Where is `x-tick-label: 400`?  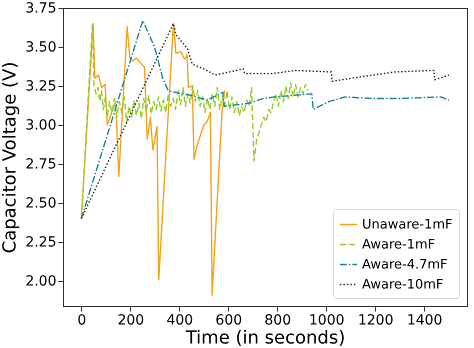 x-tick-label: 400 is located at coordinates (180, 320).